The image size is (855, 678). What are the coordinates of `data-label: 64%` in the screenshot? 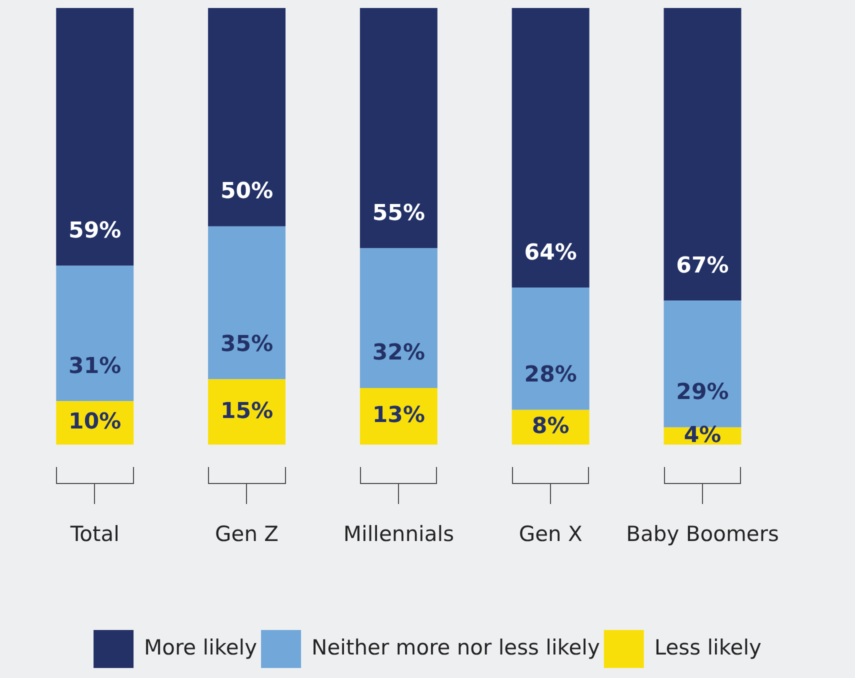 It's located at (550, 253).